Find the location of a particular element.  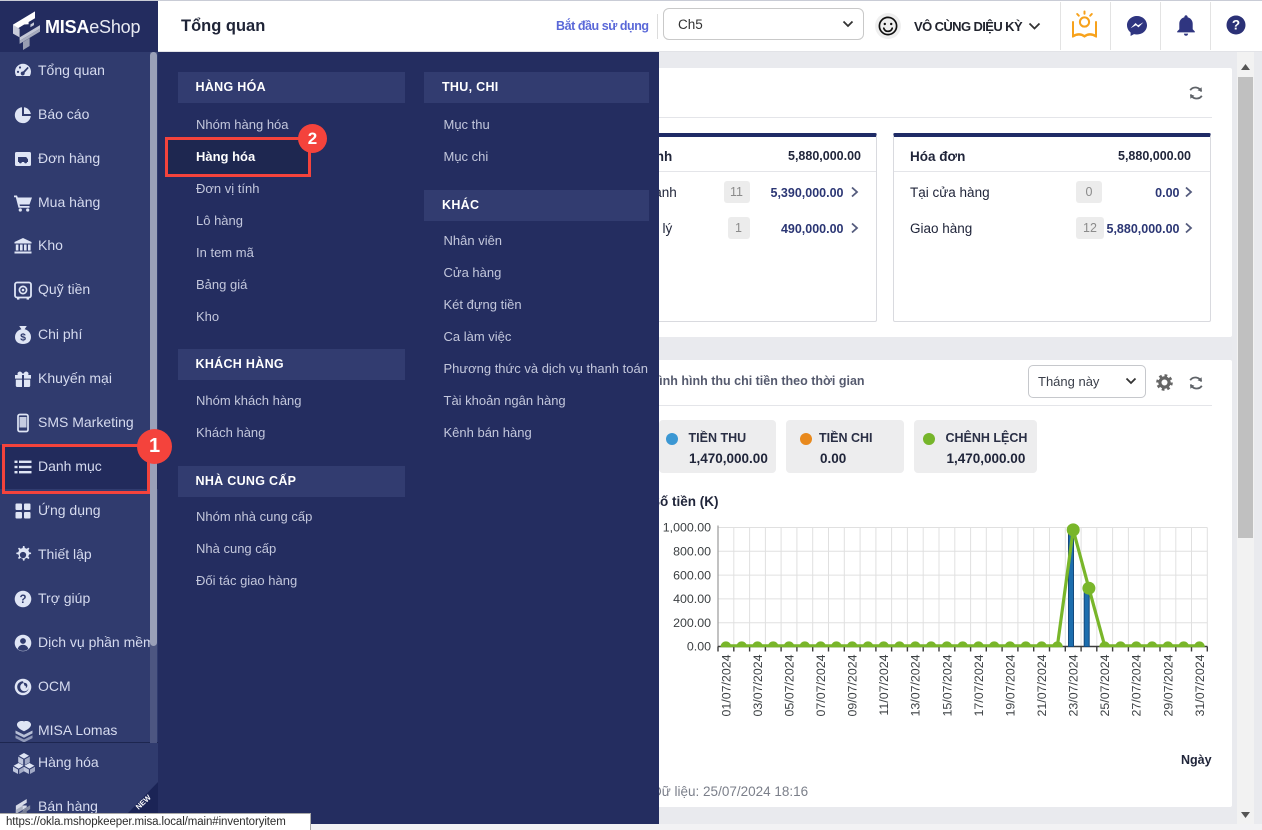

svg-text: 13/07/2024 is located at coordinates (916, 685).